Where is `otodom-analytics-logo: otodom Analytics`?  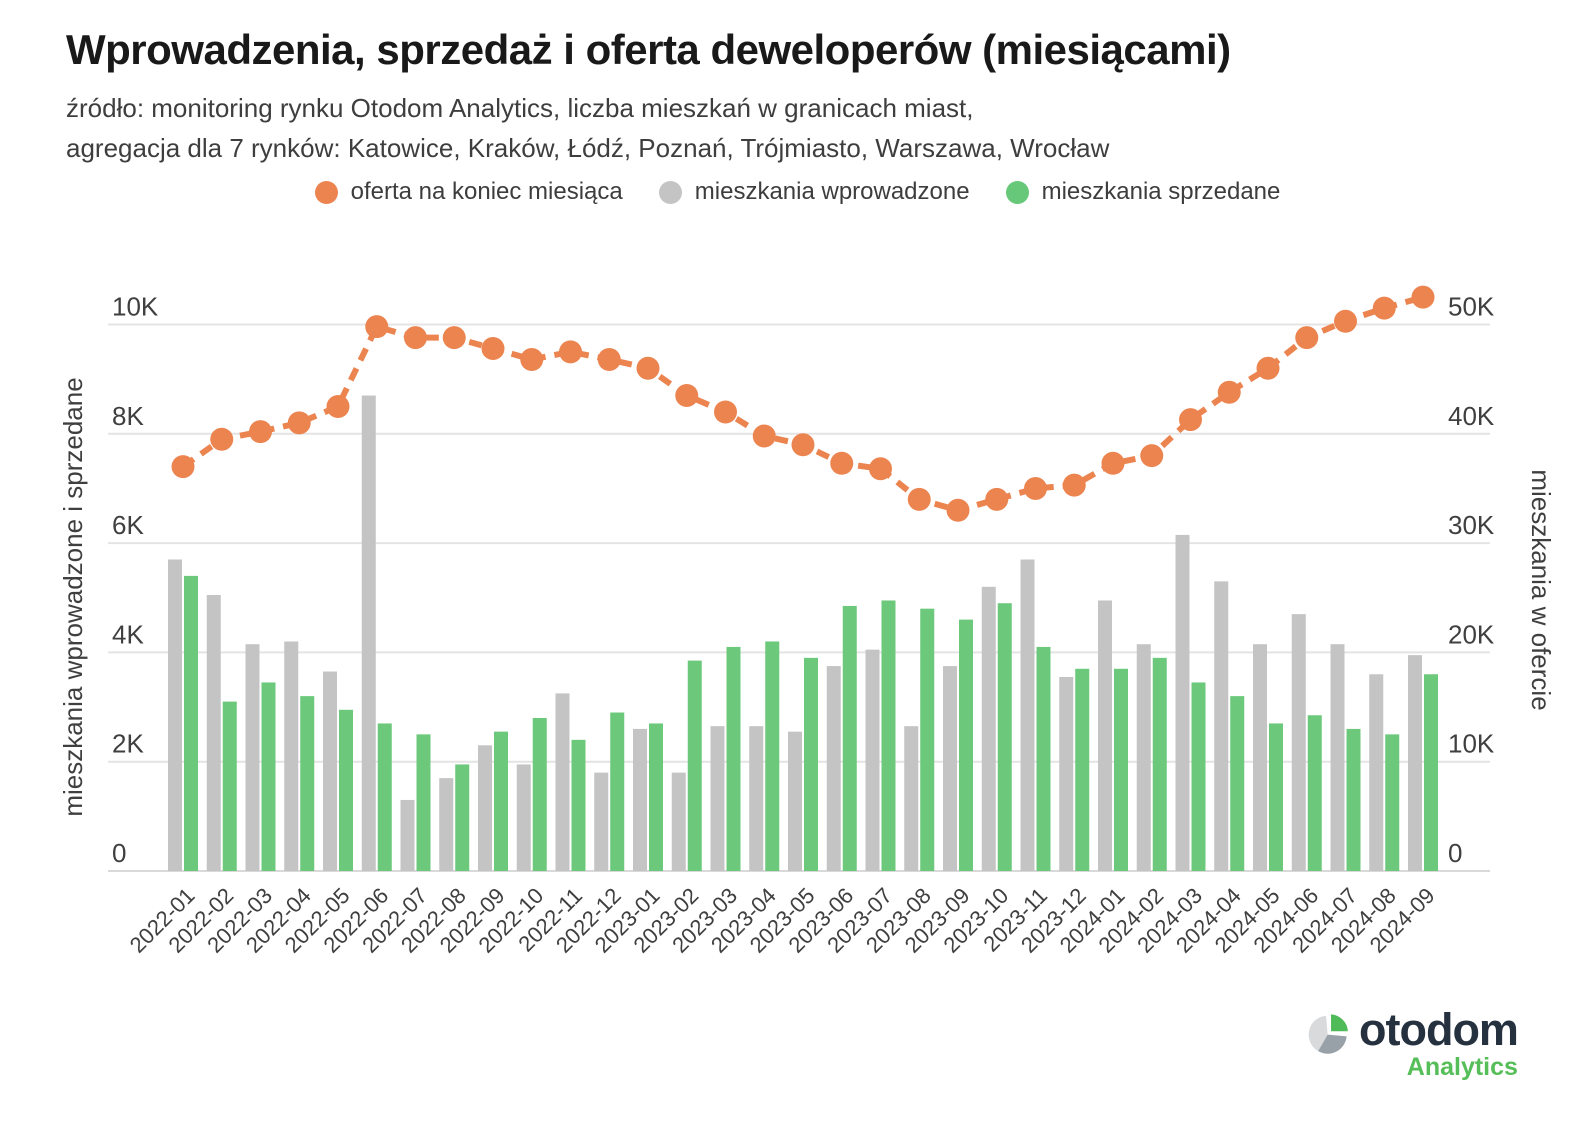
otodom-analytics-logo: otodom Analytics is located at coordinates (1412, 1042).